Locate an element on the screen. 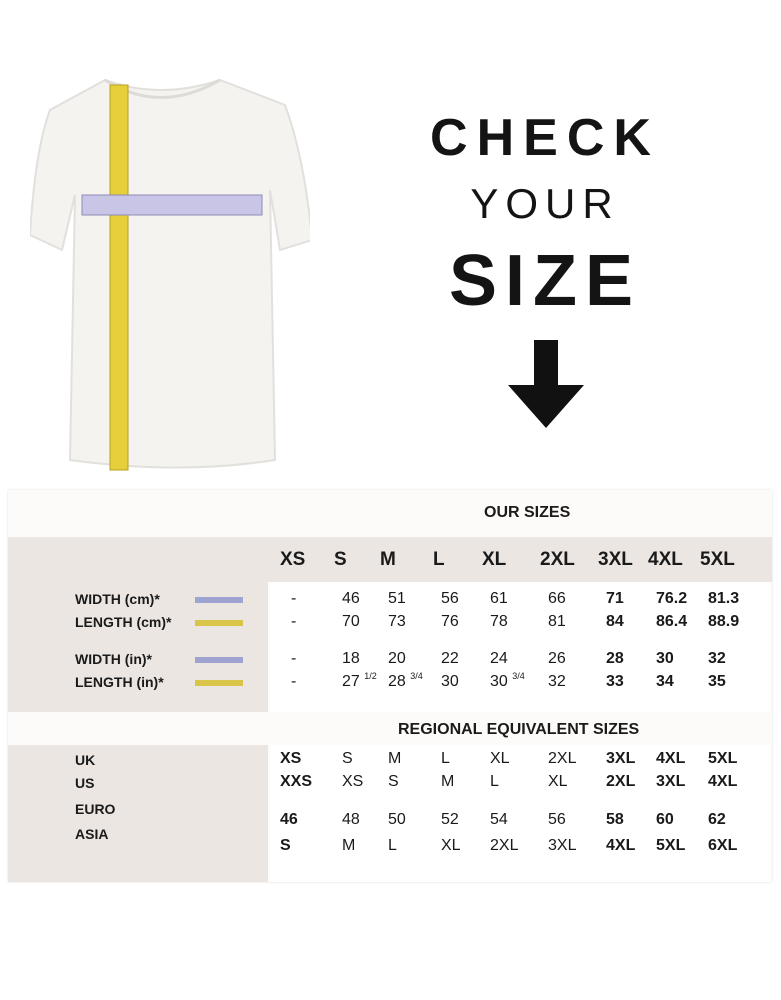 Image resolution: width=781 pixels, height=1000 pixels. region-label: UK is located at coordinates (85, 760).